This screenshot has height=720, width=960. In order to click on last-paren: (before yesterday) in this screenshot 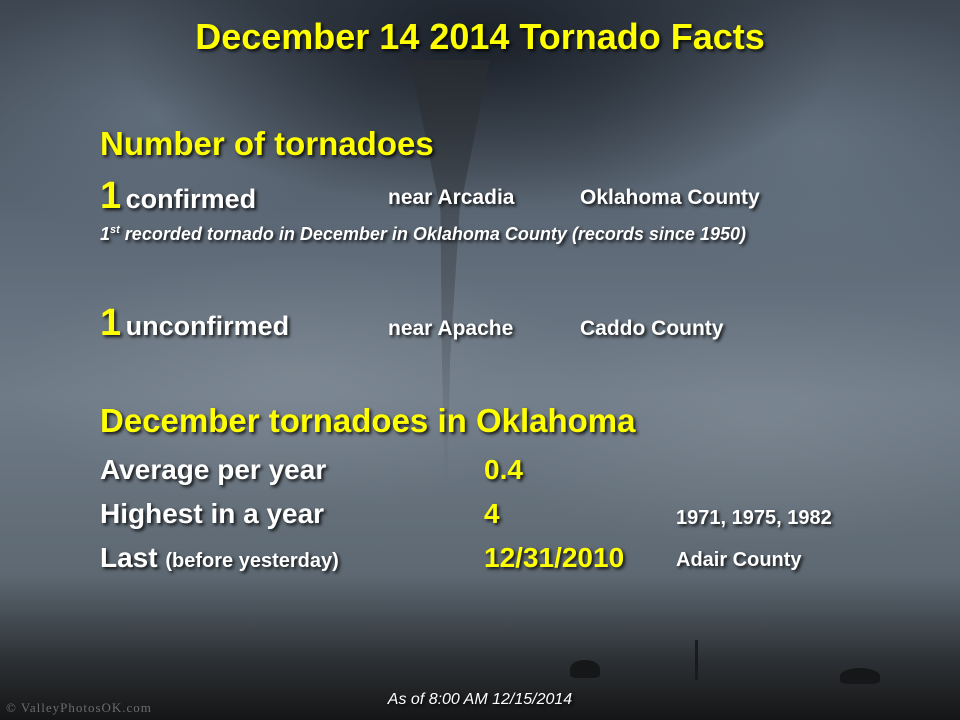, I will do `click(252, 561)`.